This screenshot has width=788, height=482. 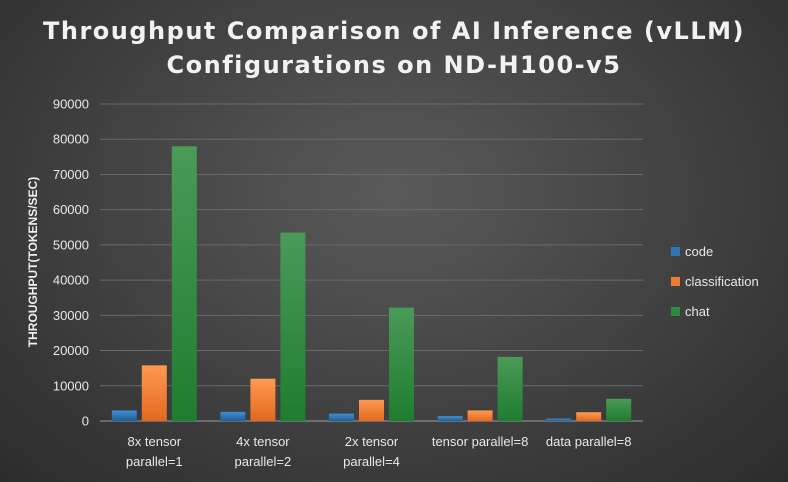 I want to click on x-category-label: 4x tensor parallel=2, so click(x=263, y=451).